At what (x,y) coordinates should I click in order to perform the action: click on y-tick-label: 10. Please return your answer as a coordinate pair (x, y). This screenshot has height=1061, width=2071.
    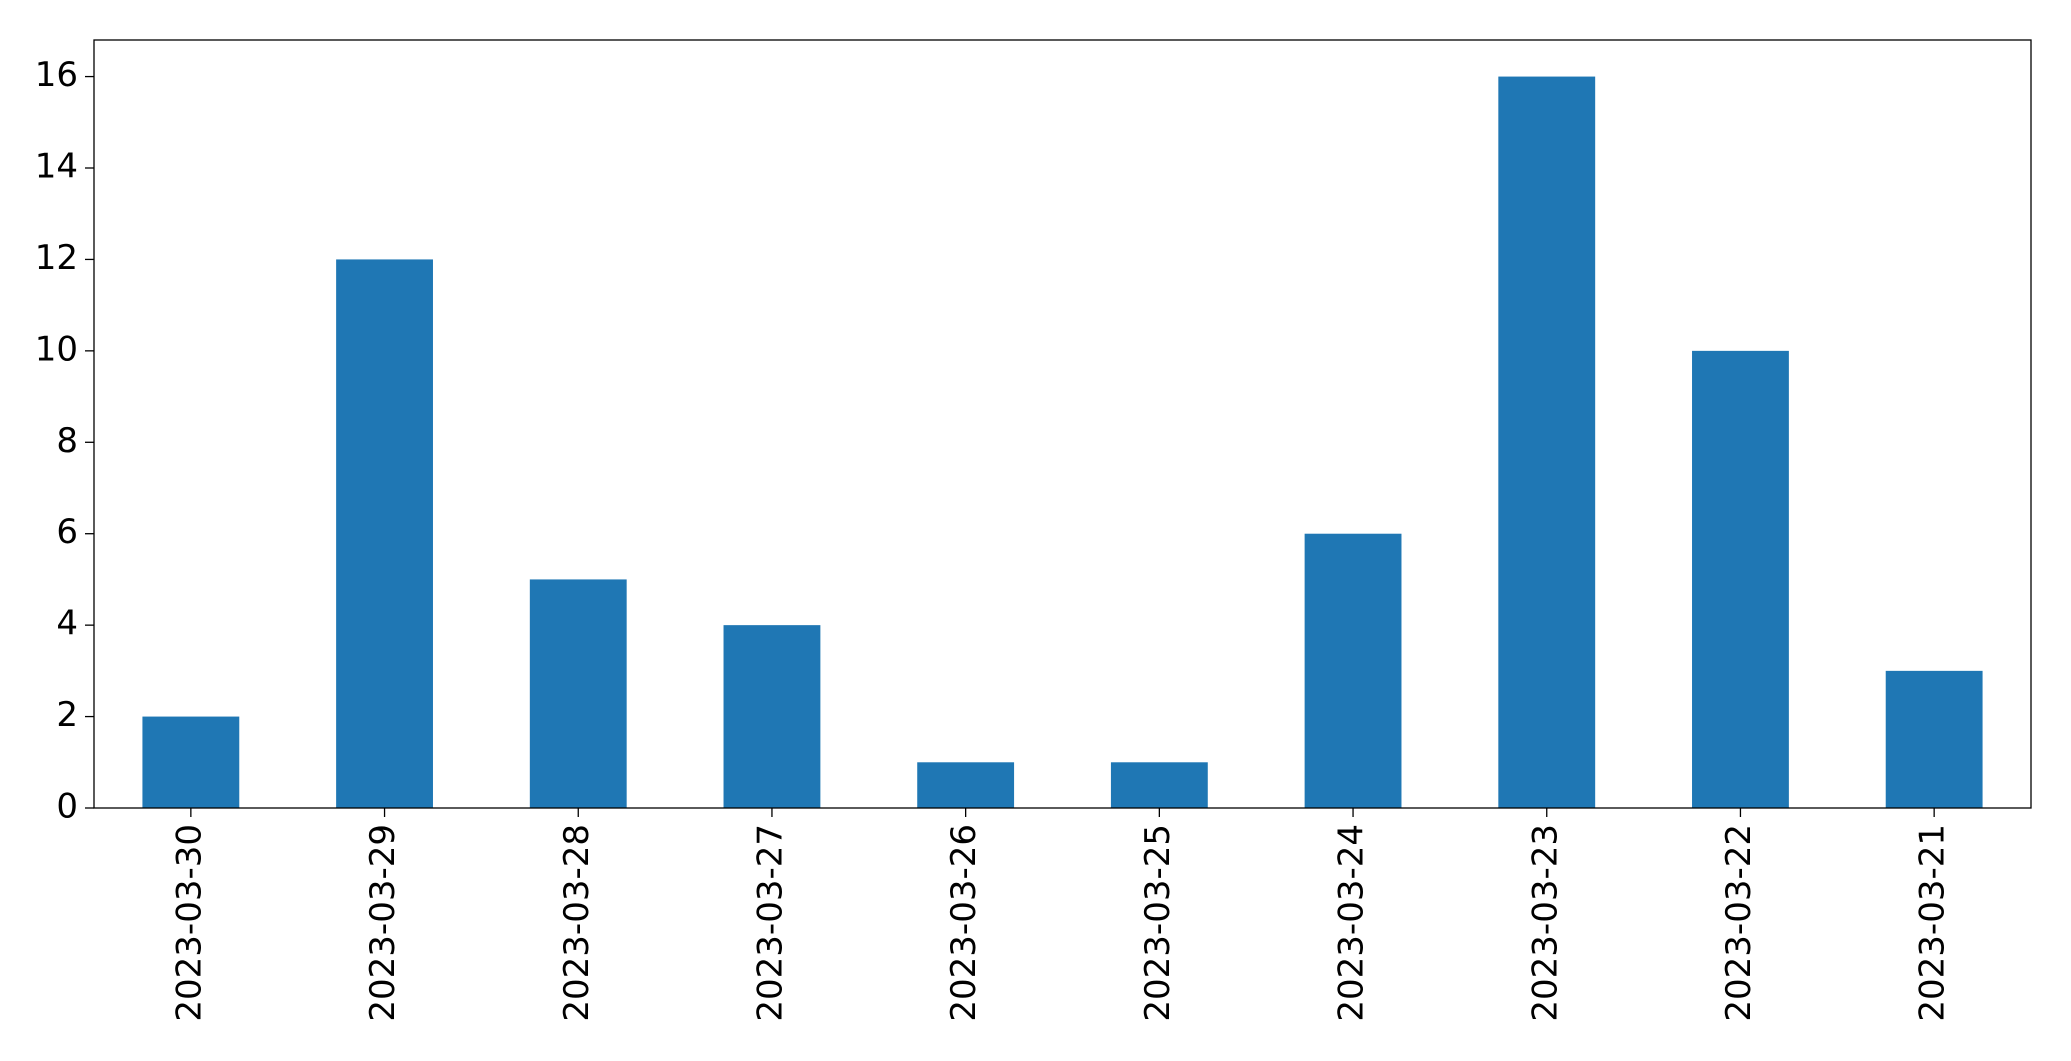
    Looking at the image, I should click on (56, 349).